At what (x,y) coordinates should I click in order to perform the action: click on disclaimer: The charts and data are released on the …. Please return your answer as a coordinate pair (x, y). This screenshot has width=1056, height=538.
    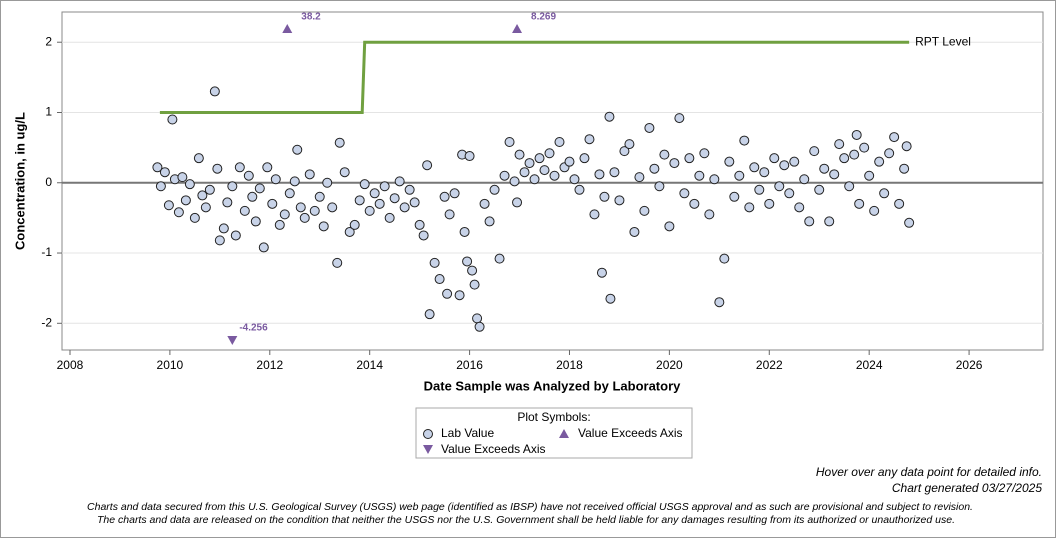
    Looking at the image, I should click on (526, 520).